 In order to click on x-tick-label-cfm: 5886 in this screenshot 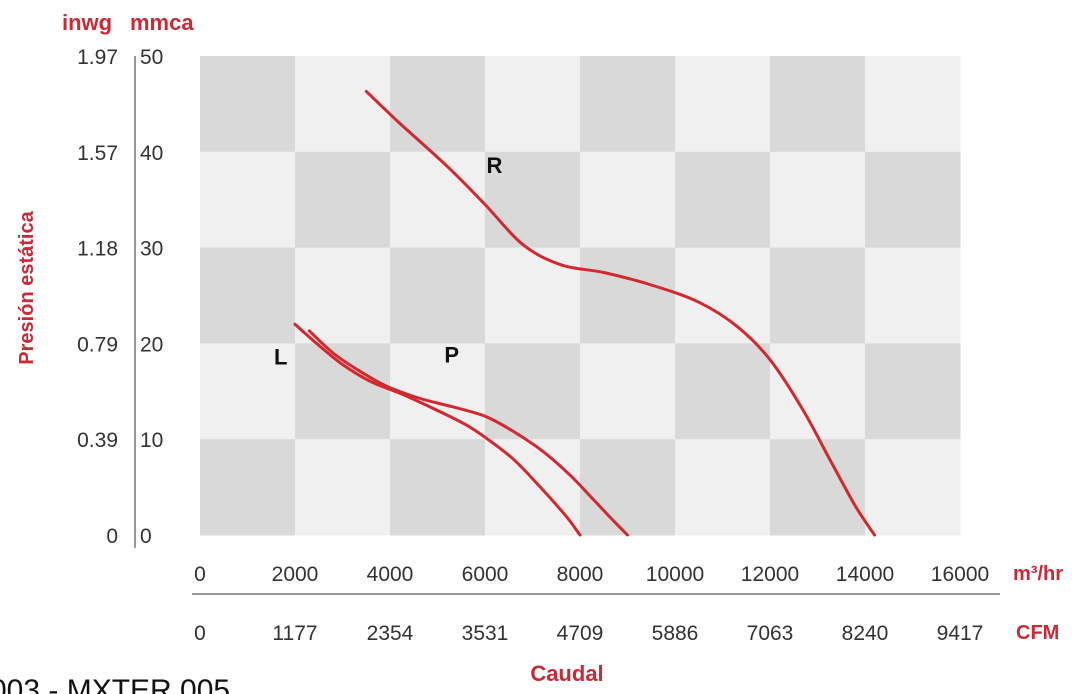, I will do `click(675, 633)`.